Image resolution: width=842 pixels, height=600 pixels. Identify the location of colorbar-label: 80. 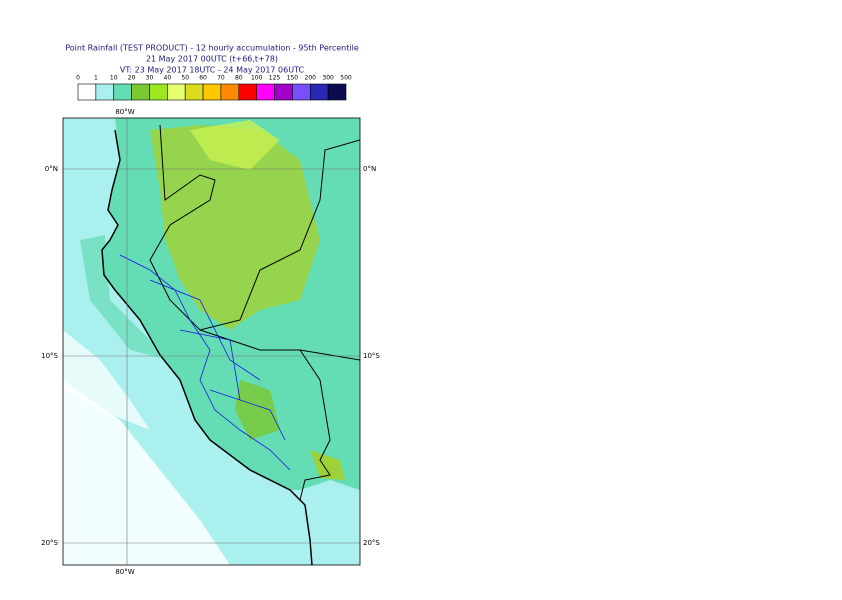
(239, 78).